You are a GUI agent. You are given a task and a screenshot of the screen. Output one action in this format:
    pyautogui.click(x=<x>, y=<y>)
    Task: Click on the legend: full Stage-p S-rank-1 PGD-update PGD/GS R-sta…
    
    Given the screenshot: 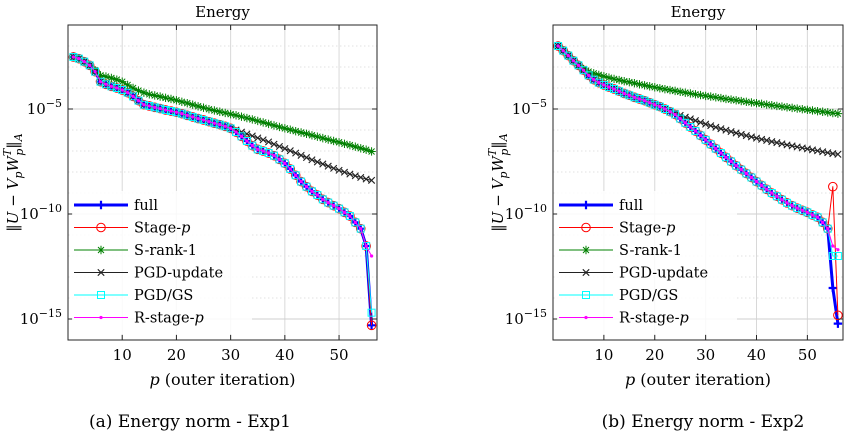 What is the action you would take?
    pyautogui.click(x=647, y=262)
    